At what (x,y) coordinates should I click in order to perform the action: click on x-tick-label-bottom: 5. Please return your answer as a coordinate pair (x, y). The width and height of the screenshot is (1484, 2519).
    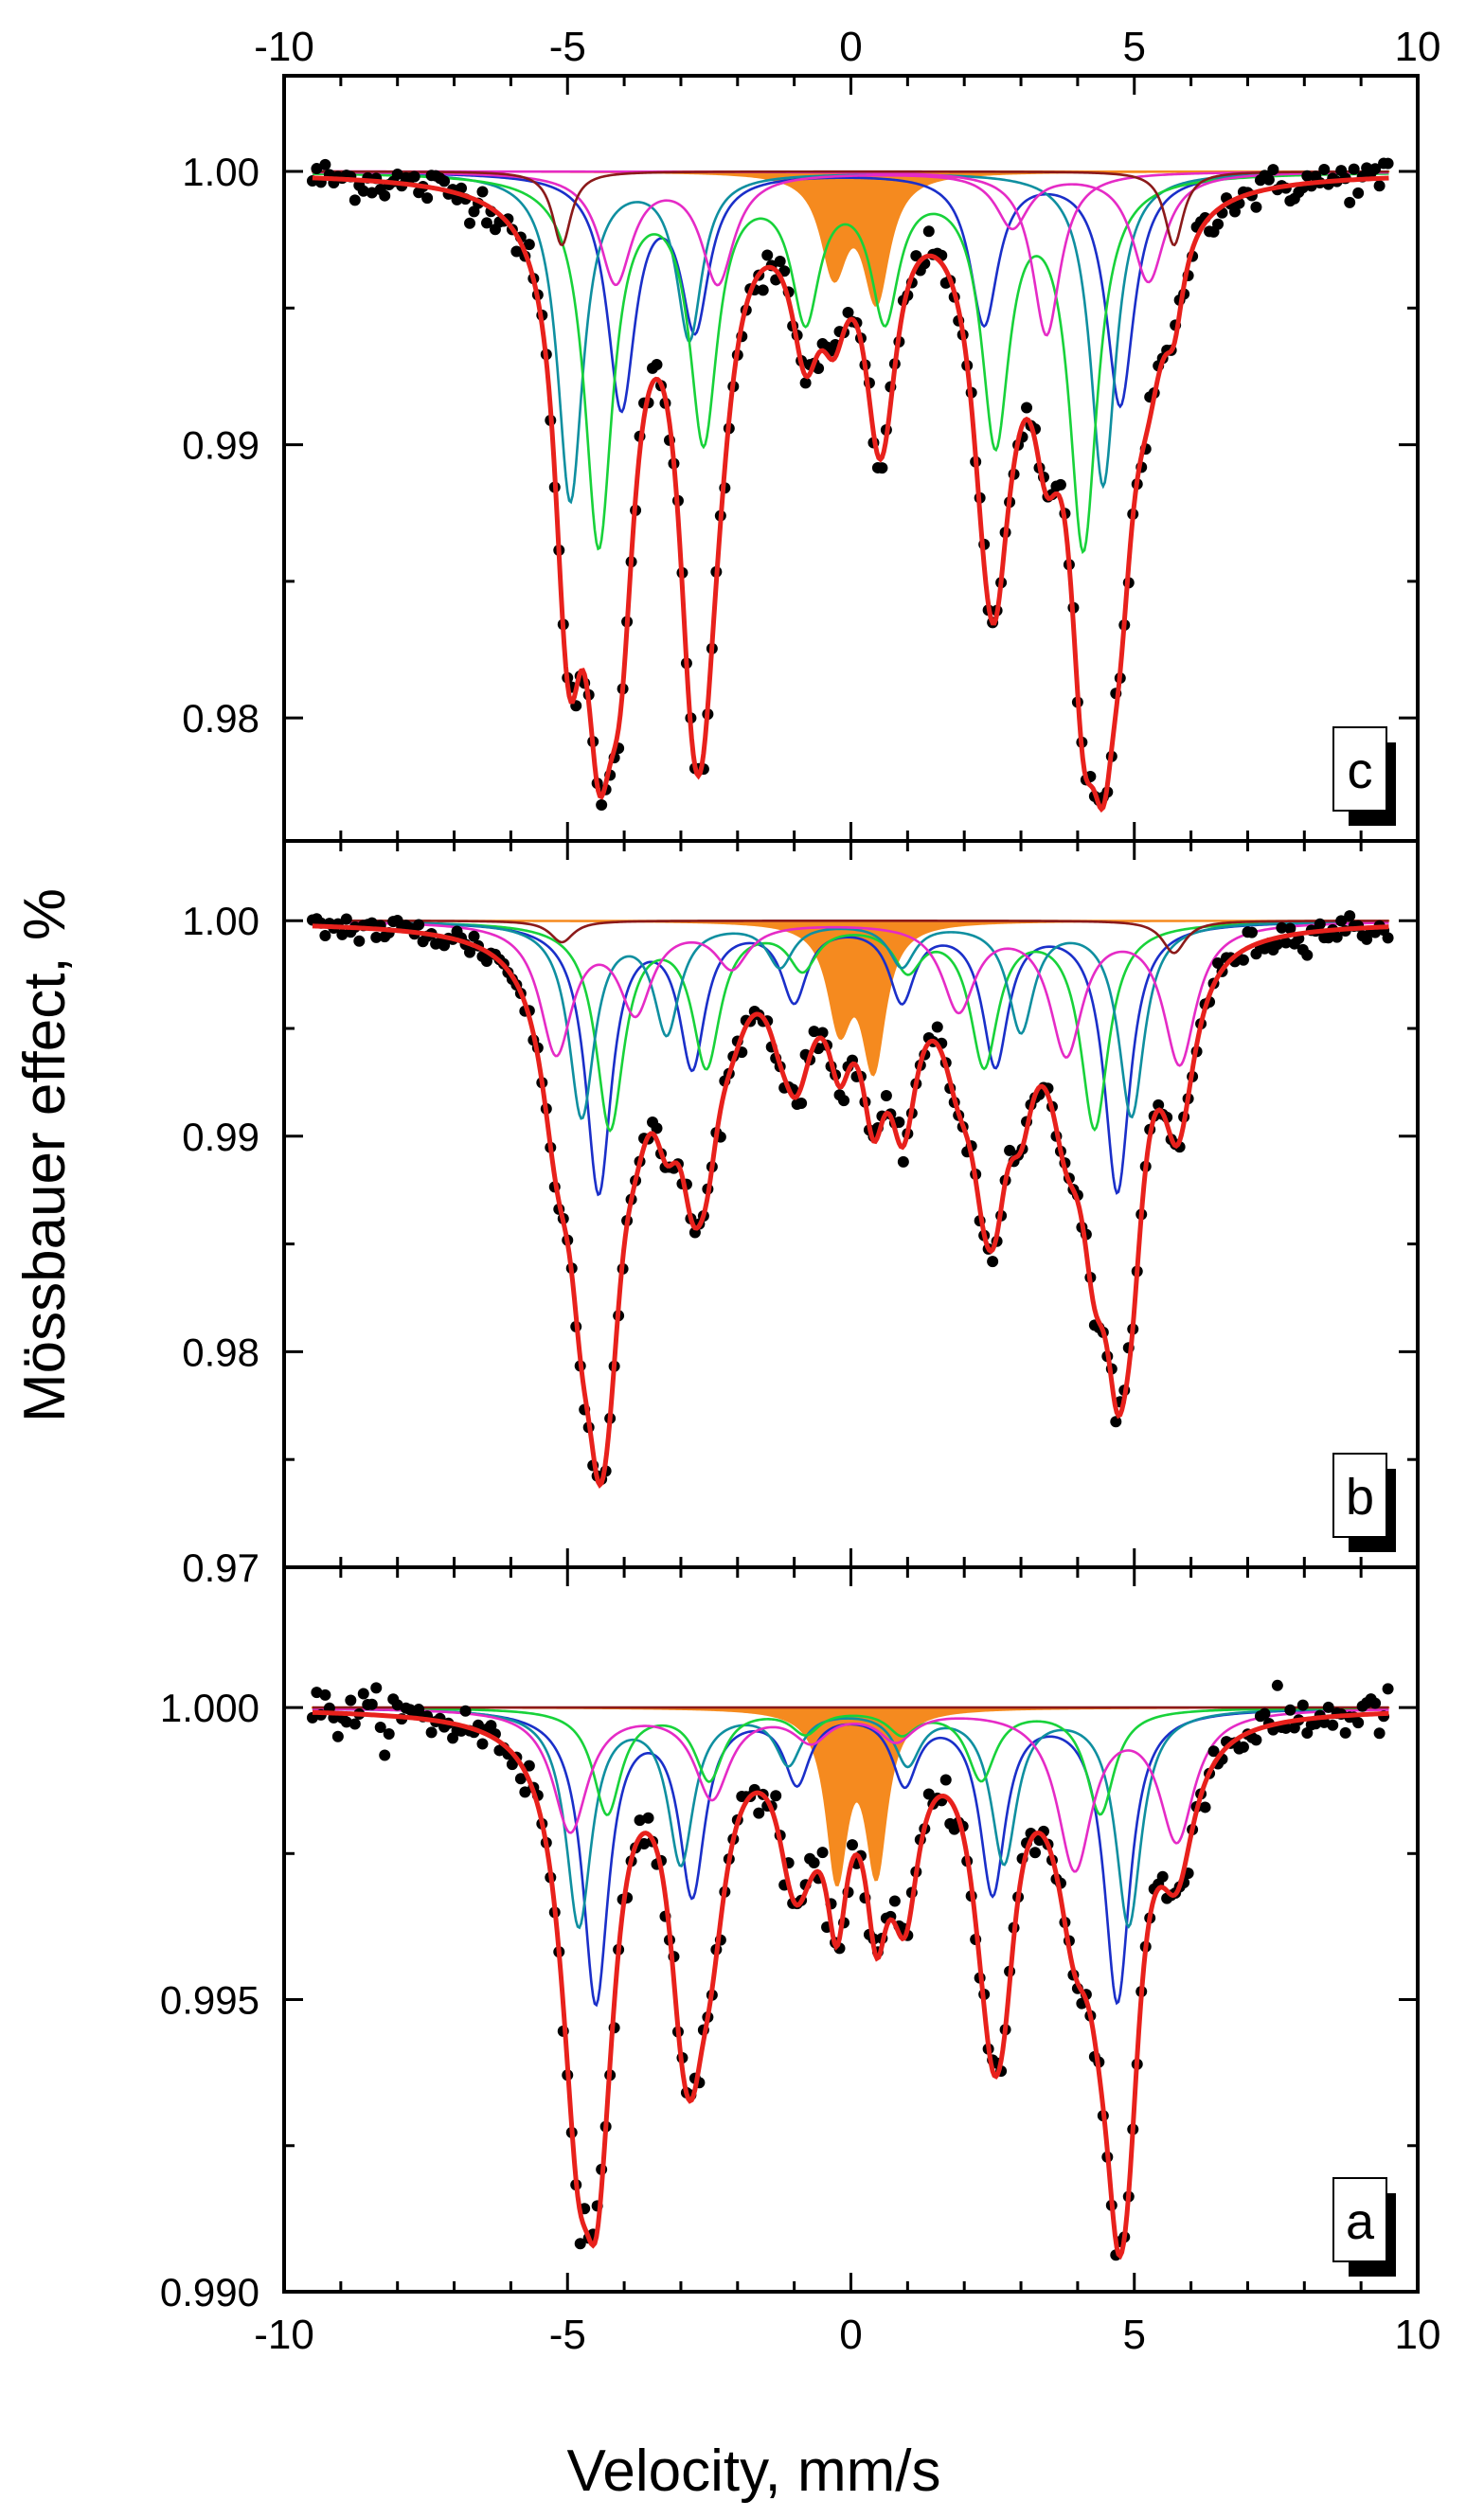
    Looking at the image, I should click on (1134, 2335).